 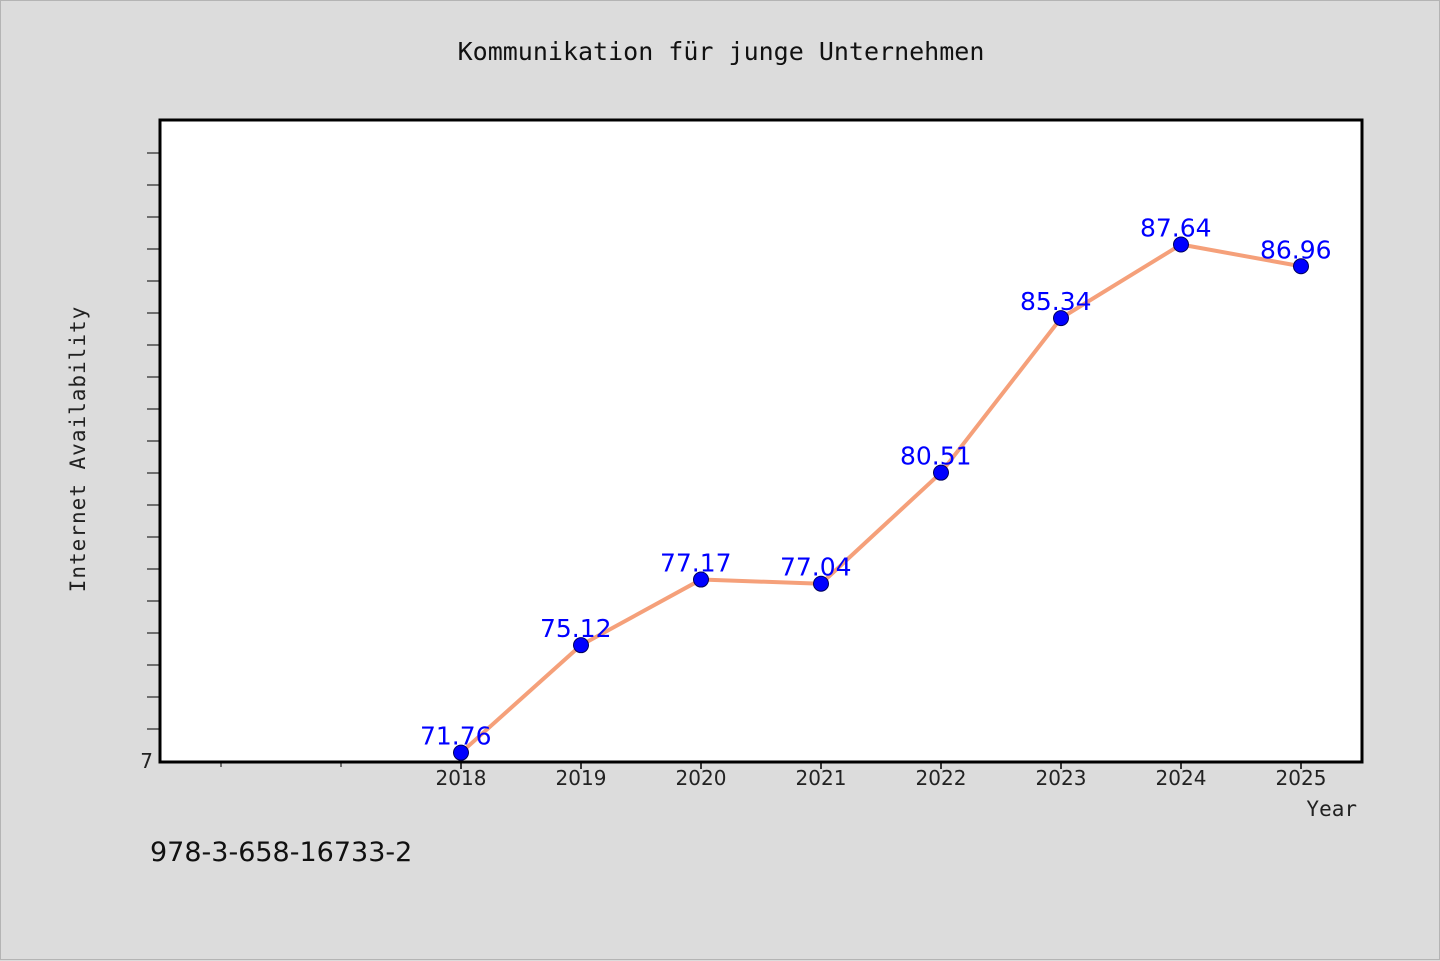 What do you see at coordinates (773, 775) in the screenshot?
I see `x-axis-ticks: 2018 2019 2020 2021 2022 2023 2024 2025` at bounding box center [773, 775].